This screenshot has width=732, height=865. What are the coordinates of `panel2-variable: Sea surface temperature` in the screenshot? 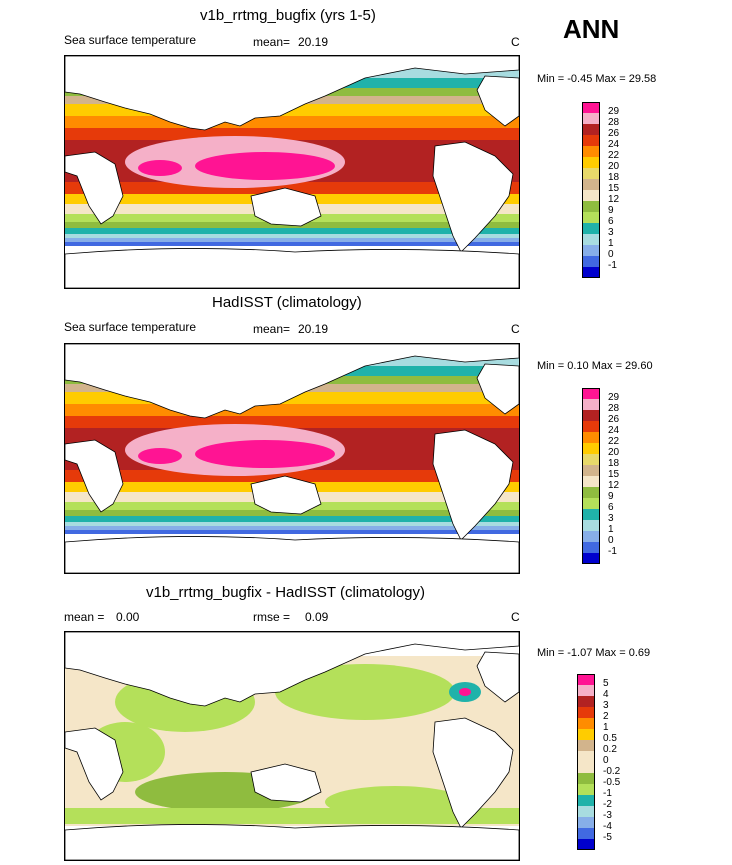 It's located at (130, 327).